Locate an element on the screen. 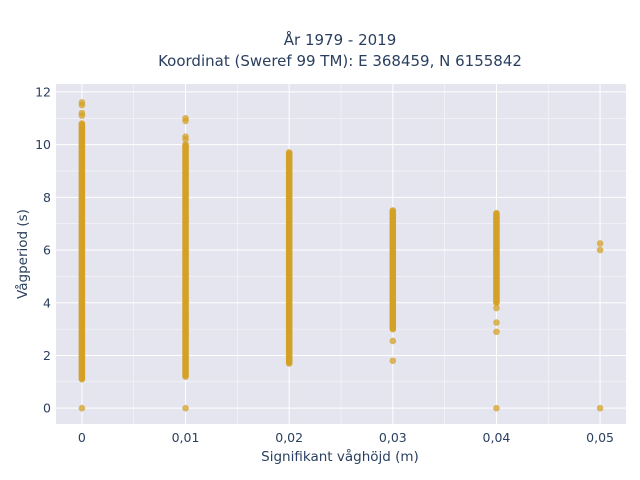 This screenshot has width=640, height=480. y-tick-label: 0 is located at coordinates (47, 408).